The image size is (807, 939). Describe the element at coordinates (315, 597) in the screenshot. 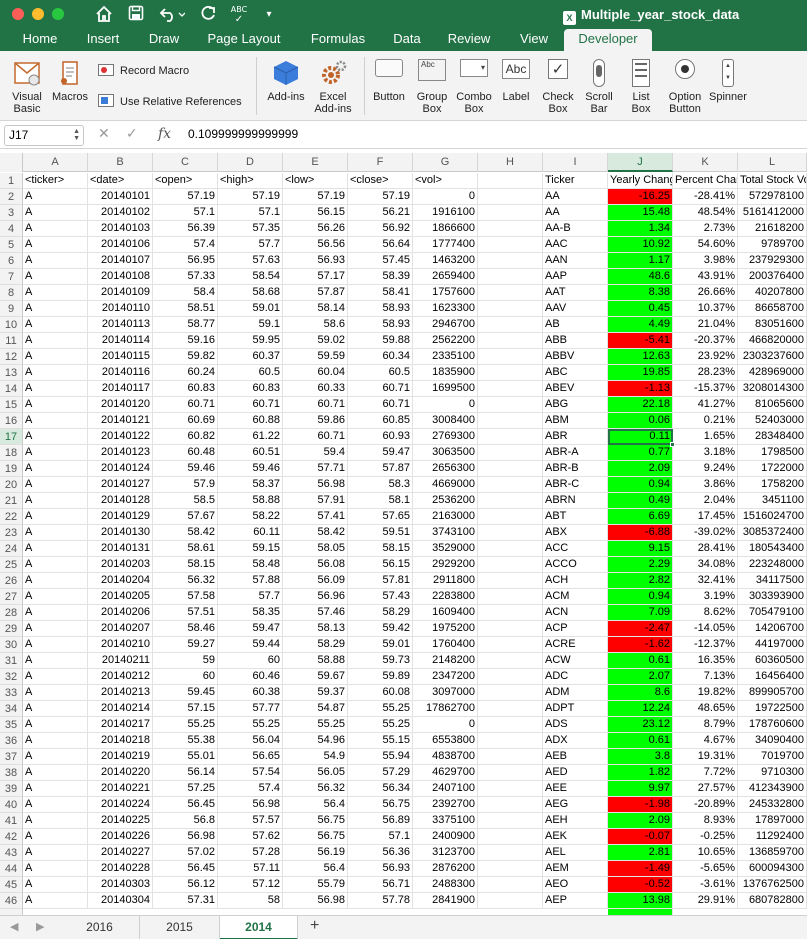

I see `cell-e27: 56.96` at that location.